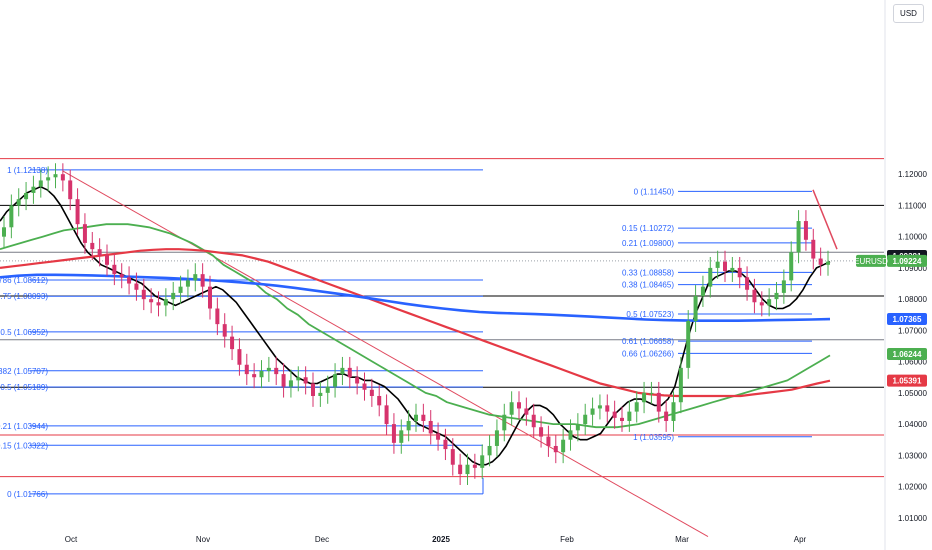 This screenshot has height=550, width=932. I want to click on time-axis: Oct Nov Dec 2025 Feb Mar Apr, so click(436, 539).